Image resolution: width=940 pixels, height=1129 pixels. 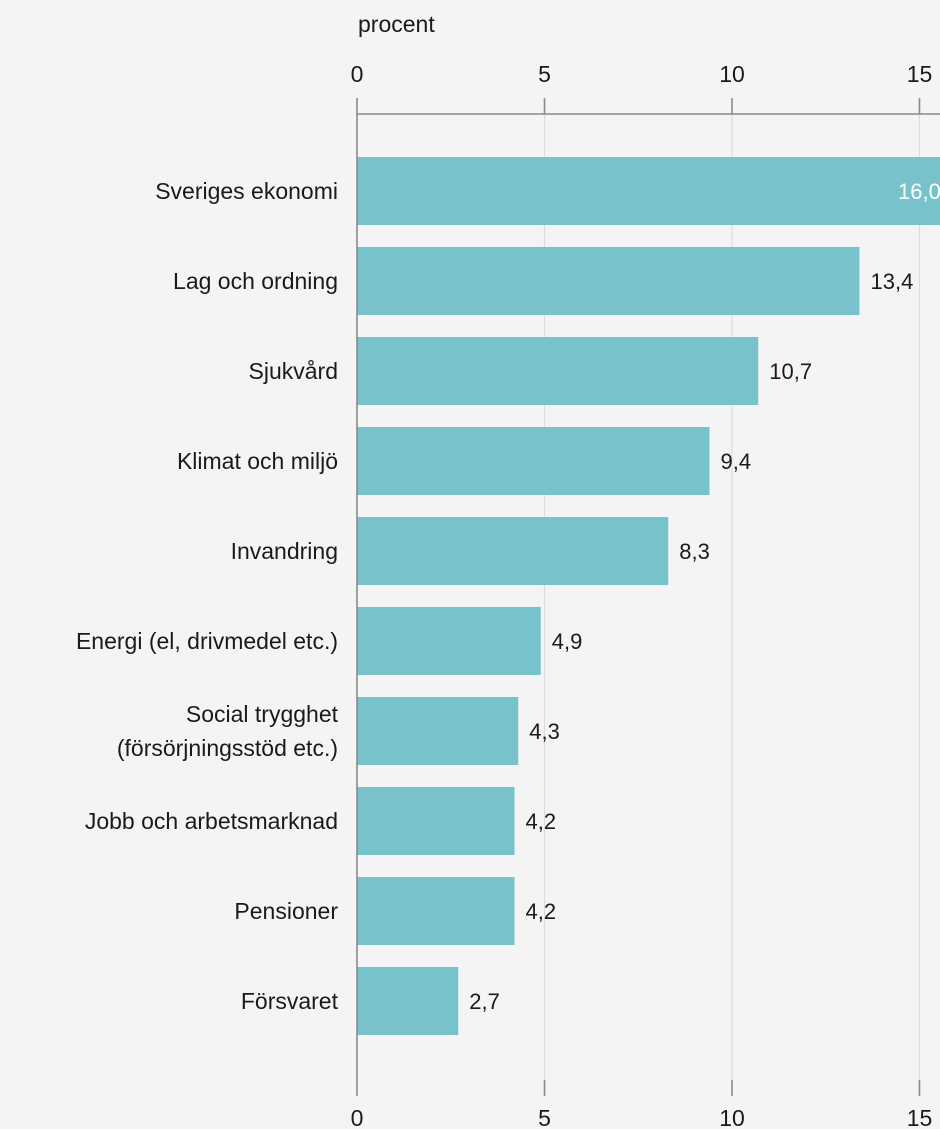 What do you see at coordinates (211, 821) in the screenshot?
I see `category-label-7: Jobb och arbetsmarknad` at bounding box center [211, 821].